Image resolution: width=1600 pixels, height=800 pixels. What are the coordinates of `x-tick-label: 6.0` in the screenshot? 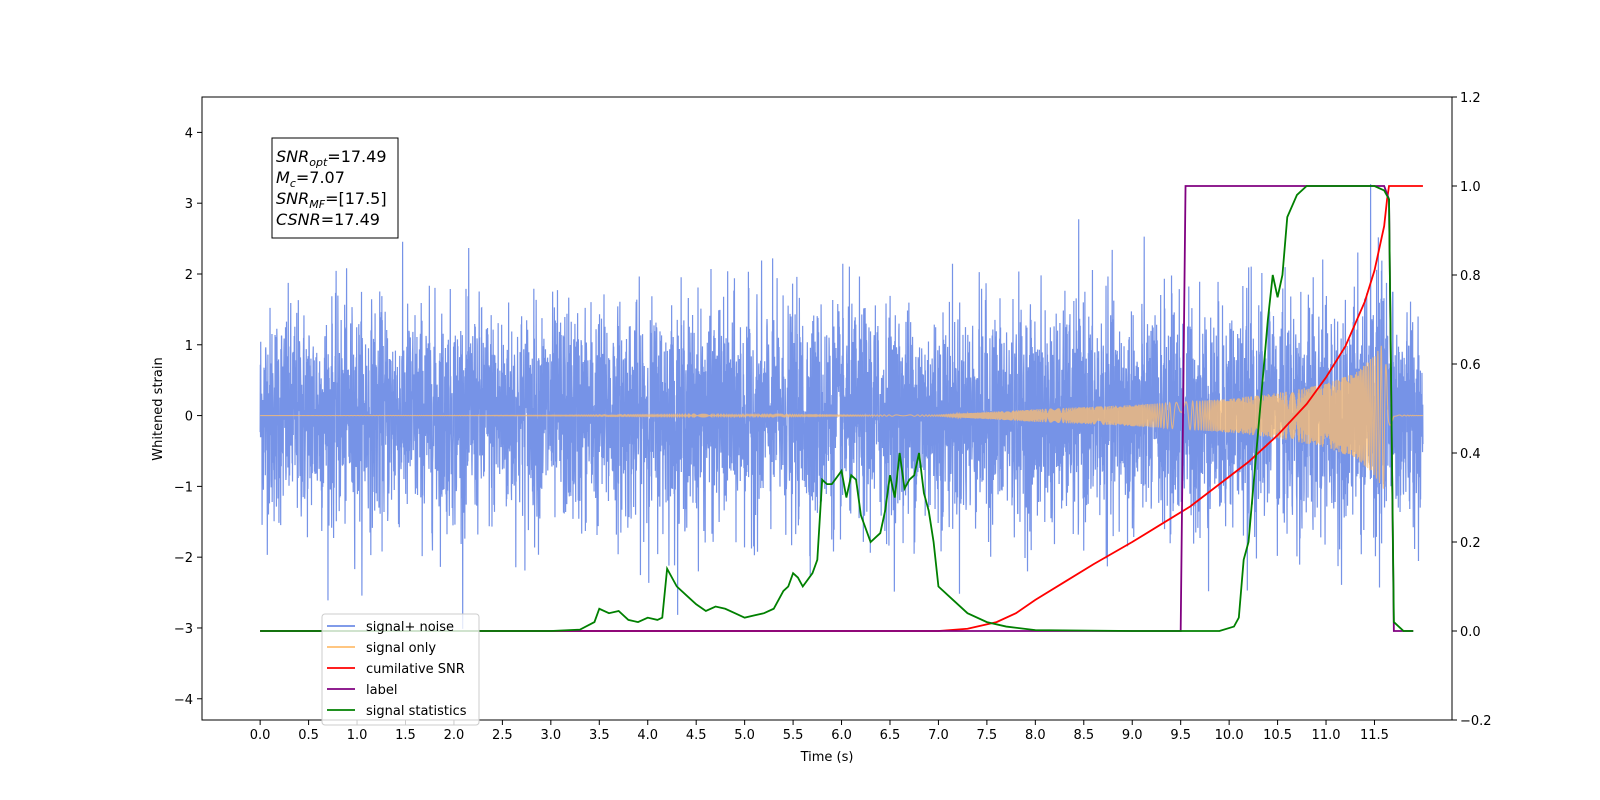 It's located at (841, 735).